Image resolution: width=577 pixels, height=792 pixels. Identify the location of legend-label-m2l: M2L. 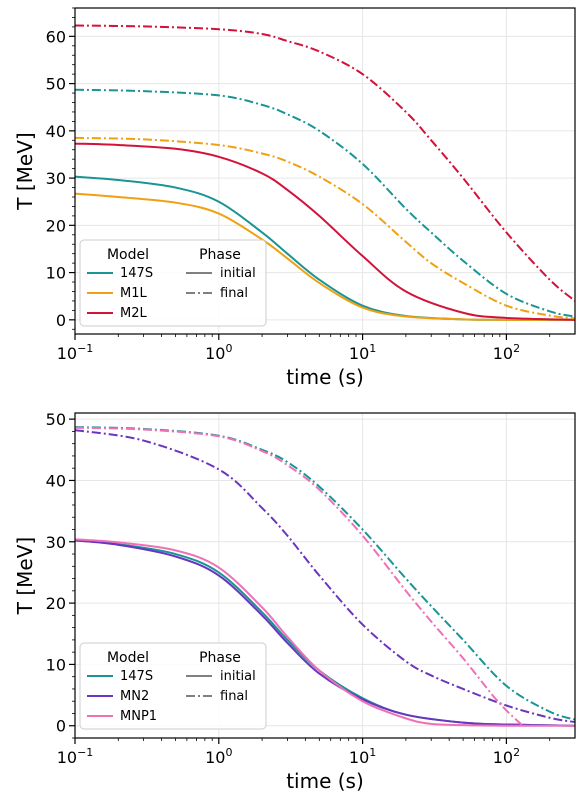
(133, 313).